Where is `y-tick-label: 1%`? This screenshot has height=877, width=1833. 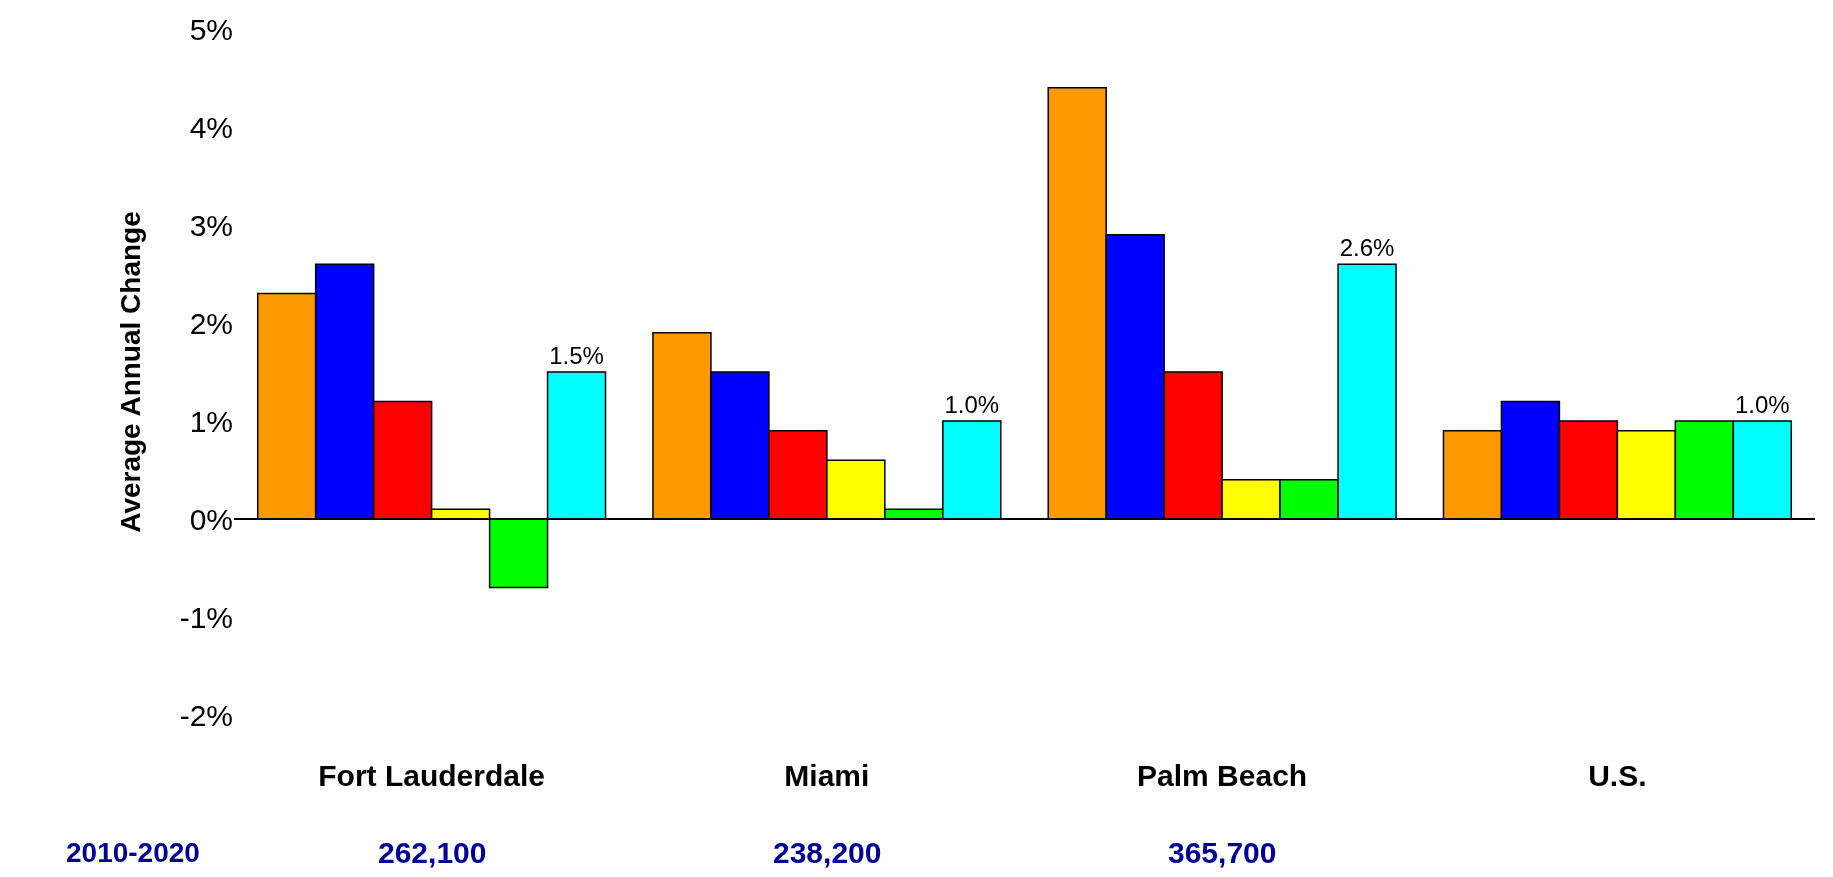
y-tick-label: 1% is located at coordinates (211, 421).